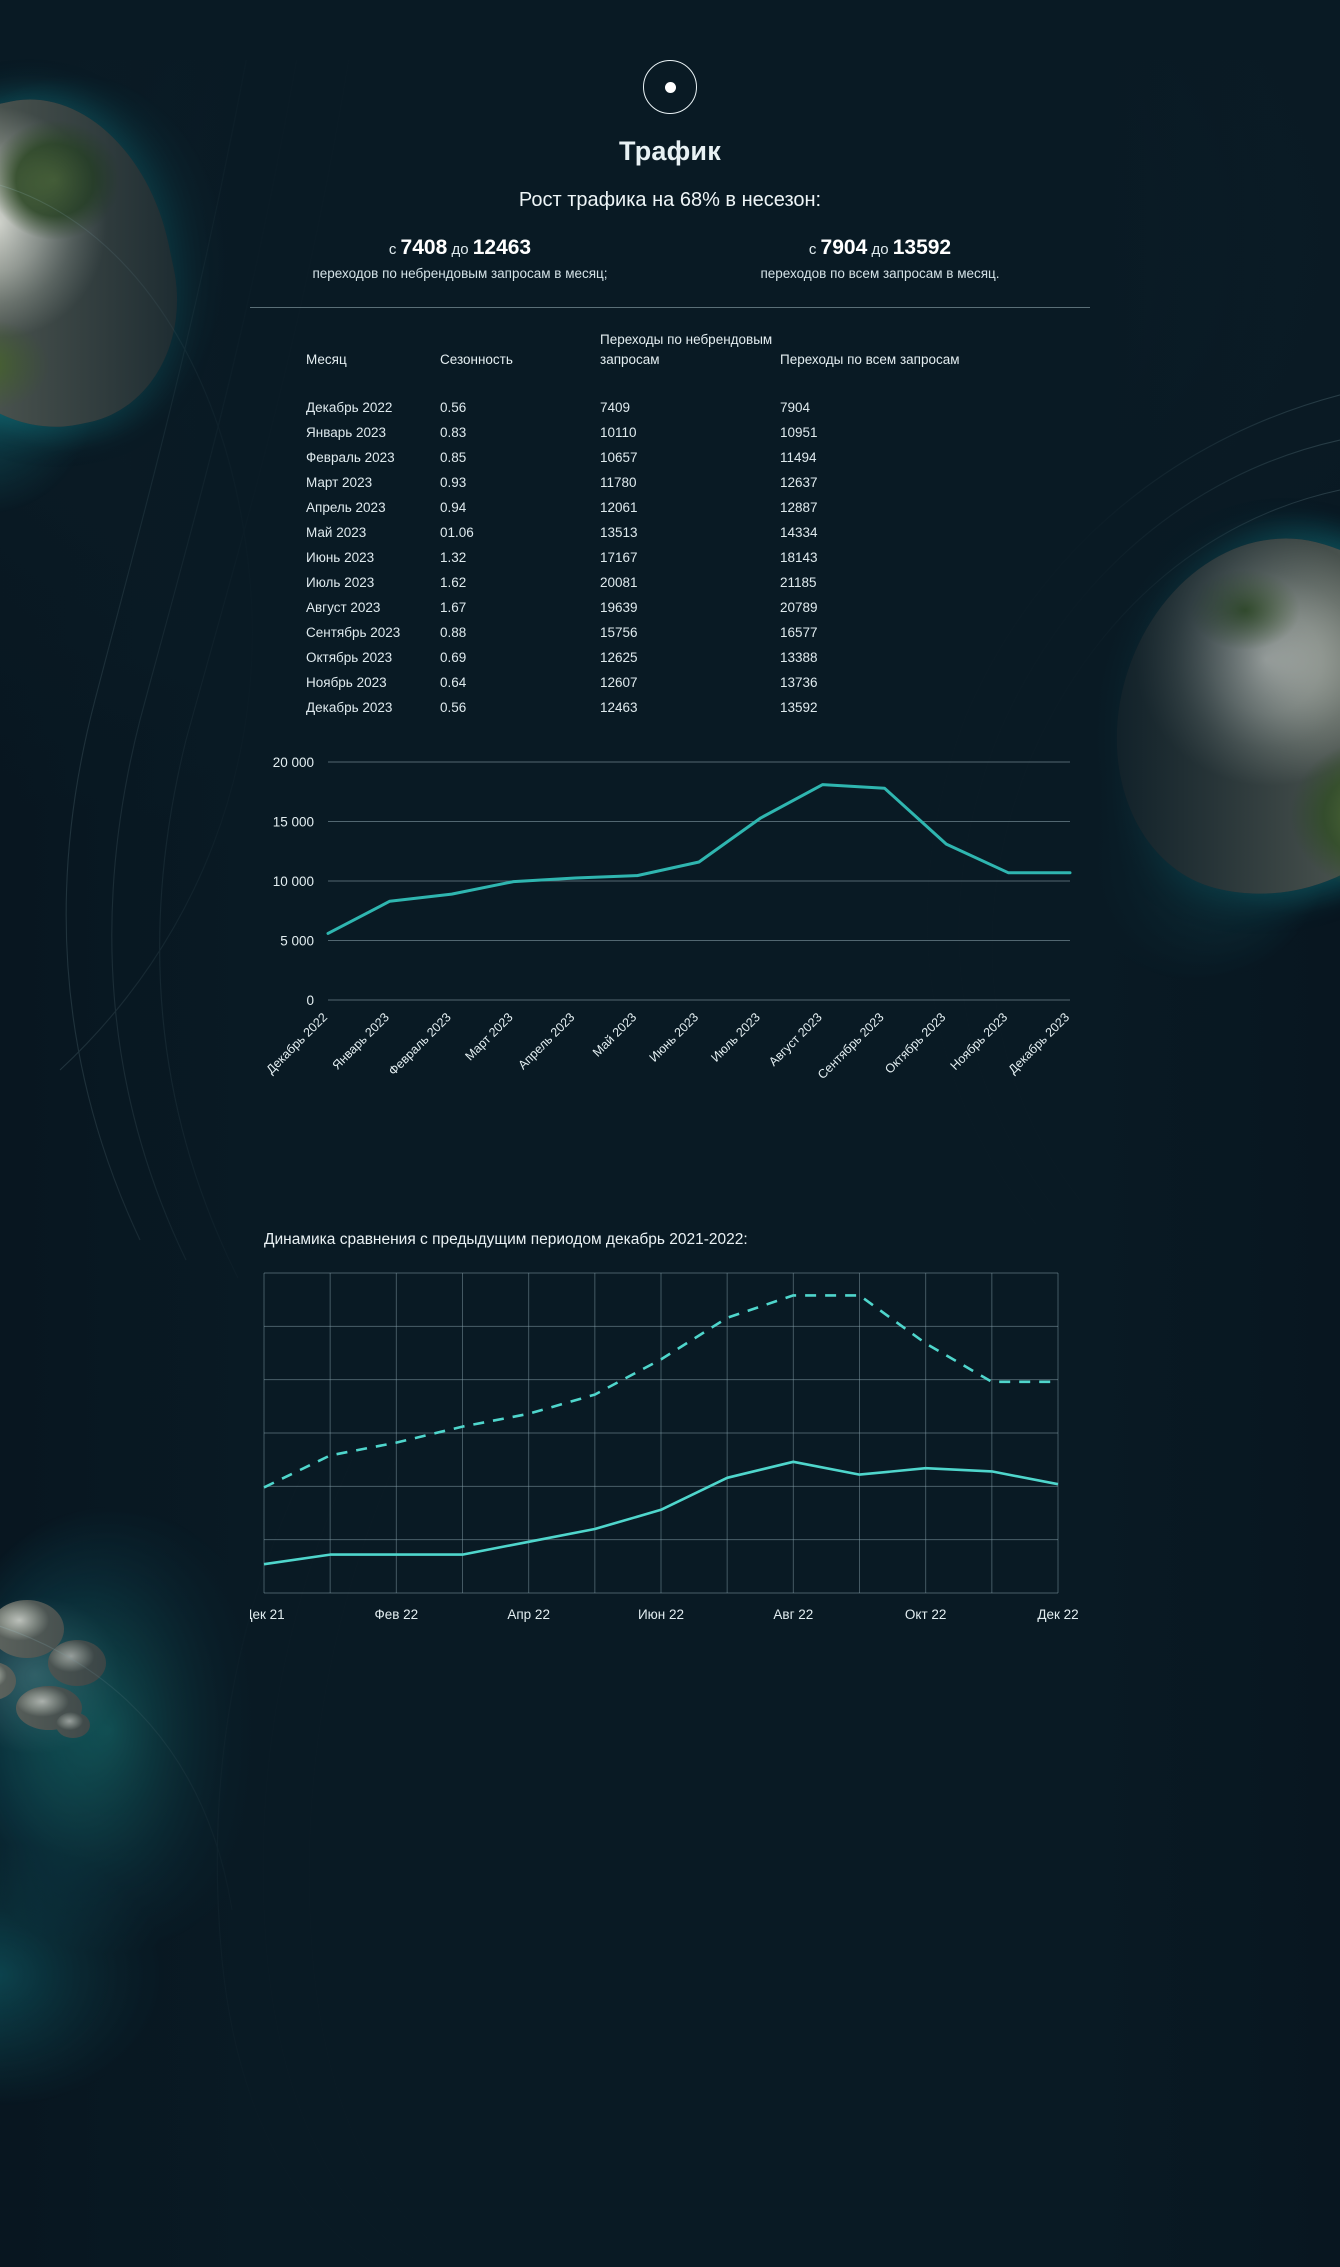 The image size is (1340, 2267). What do you see at coordinates (293, 762) in the screenshot?
I see `y-axis-tick-label: 20 000` at bounding box center [293, 762].